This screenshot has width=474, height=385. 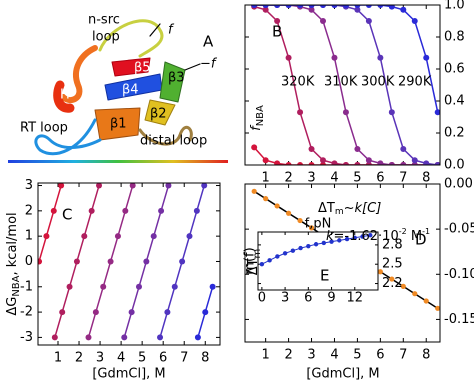 What do you see at coordinates (378, 82) in the screenshot?
I see `annotation: 300K` at bounding box center [378, 82].